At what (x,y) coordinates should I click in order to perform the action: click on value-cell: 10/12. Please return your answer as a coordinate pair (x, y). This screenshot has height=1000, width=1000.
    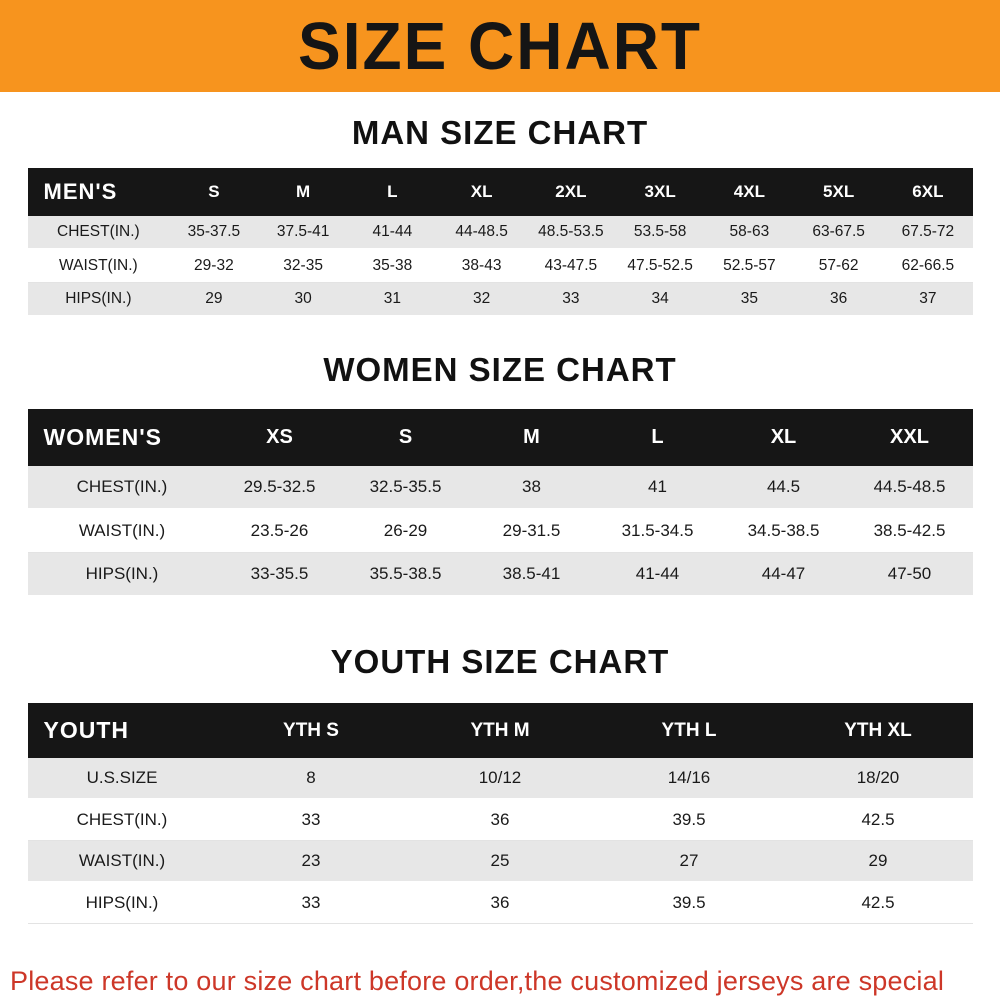
    Looking at the image, I should click on (500, 779).